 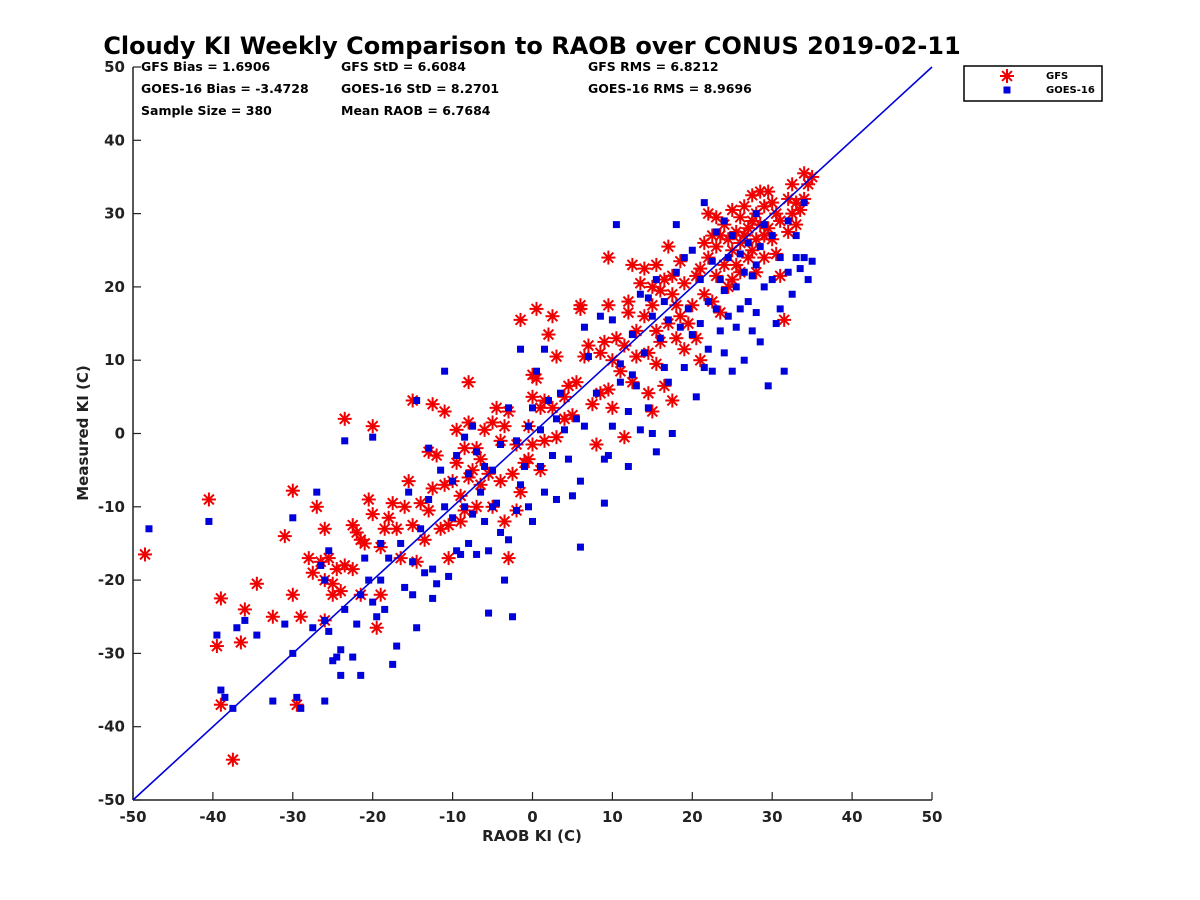 I want to click on sample-size: Sample Size = 380, so click(x=206, y=110).